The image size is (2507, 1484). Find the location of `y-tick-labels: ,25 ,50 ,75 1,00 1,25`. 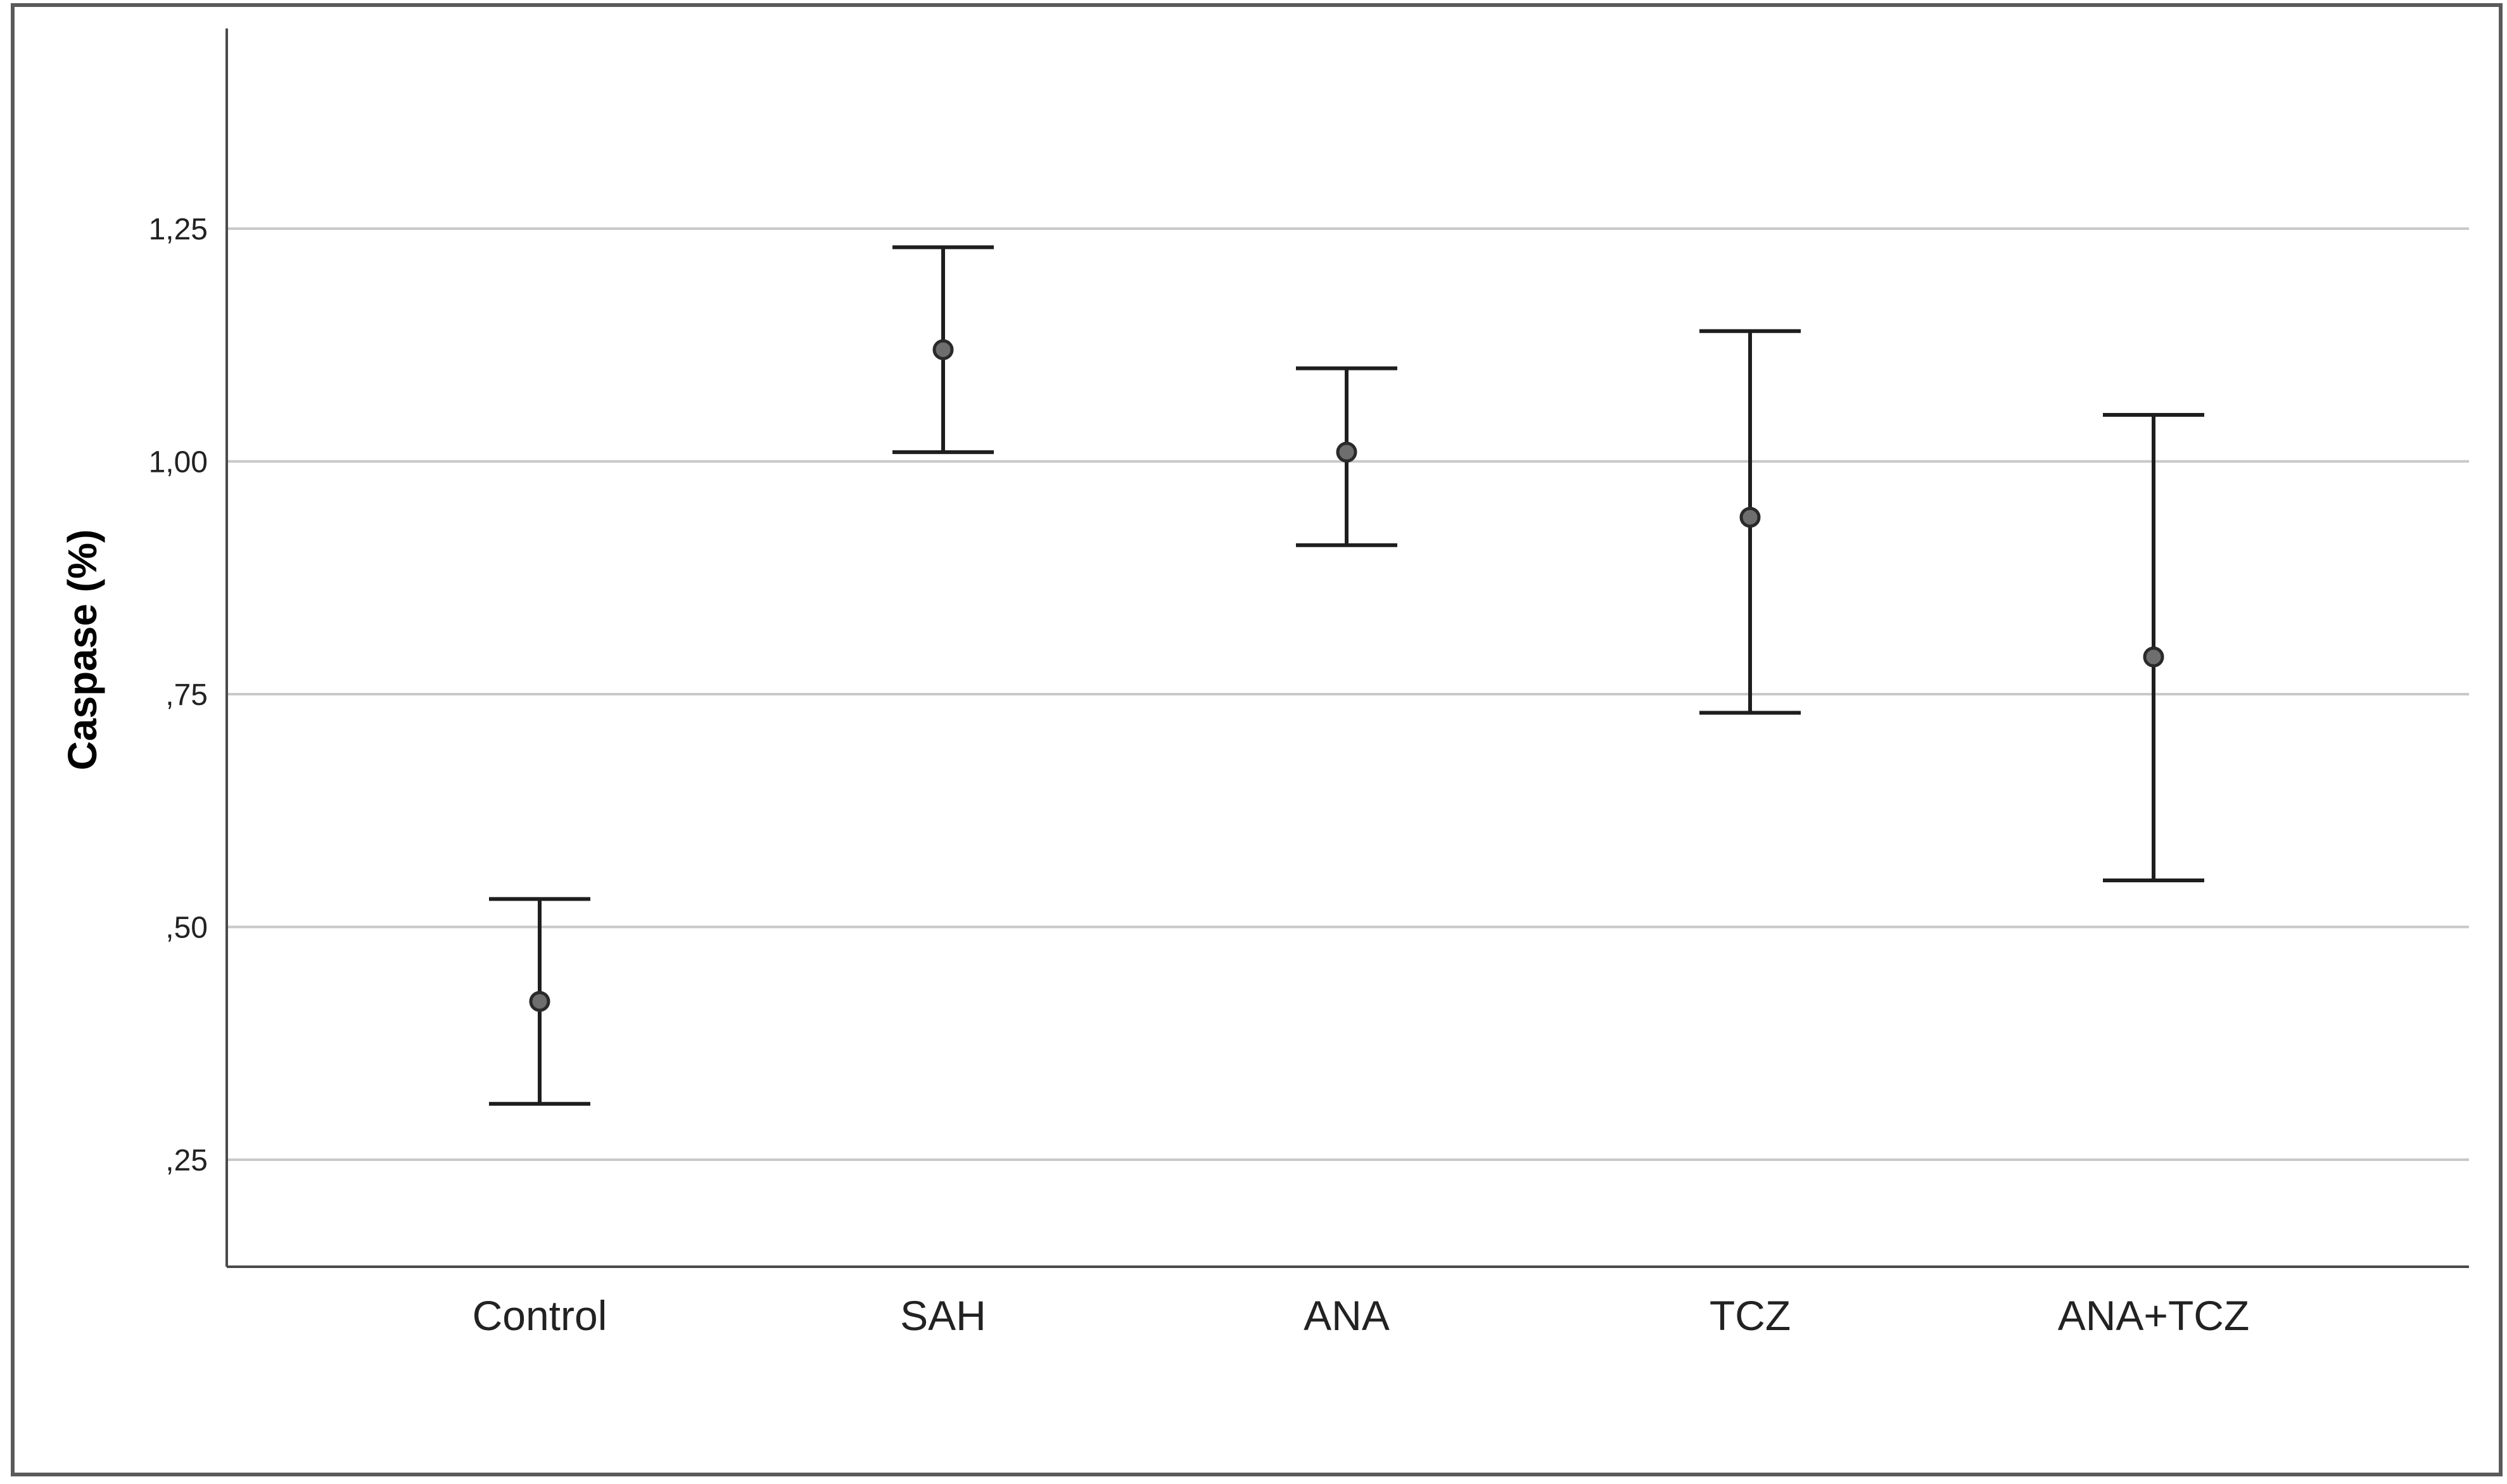

y-tick-labels: ,25 ,50 ,75 1,00 1,25 is located at coordinates (178, 695).